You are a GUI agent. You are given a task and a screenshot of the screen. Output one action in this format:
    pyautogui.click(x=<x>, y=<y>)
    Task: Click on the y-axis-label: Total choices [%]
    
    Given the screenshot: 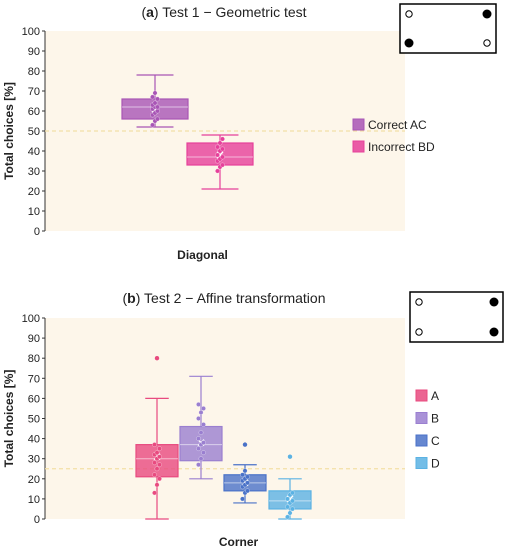 What is the action you would take?
    pyautogui.click(x=9, y=131)
    